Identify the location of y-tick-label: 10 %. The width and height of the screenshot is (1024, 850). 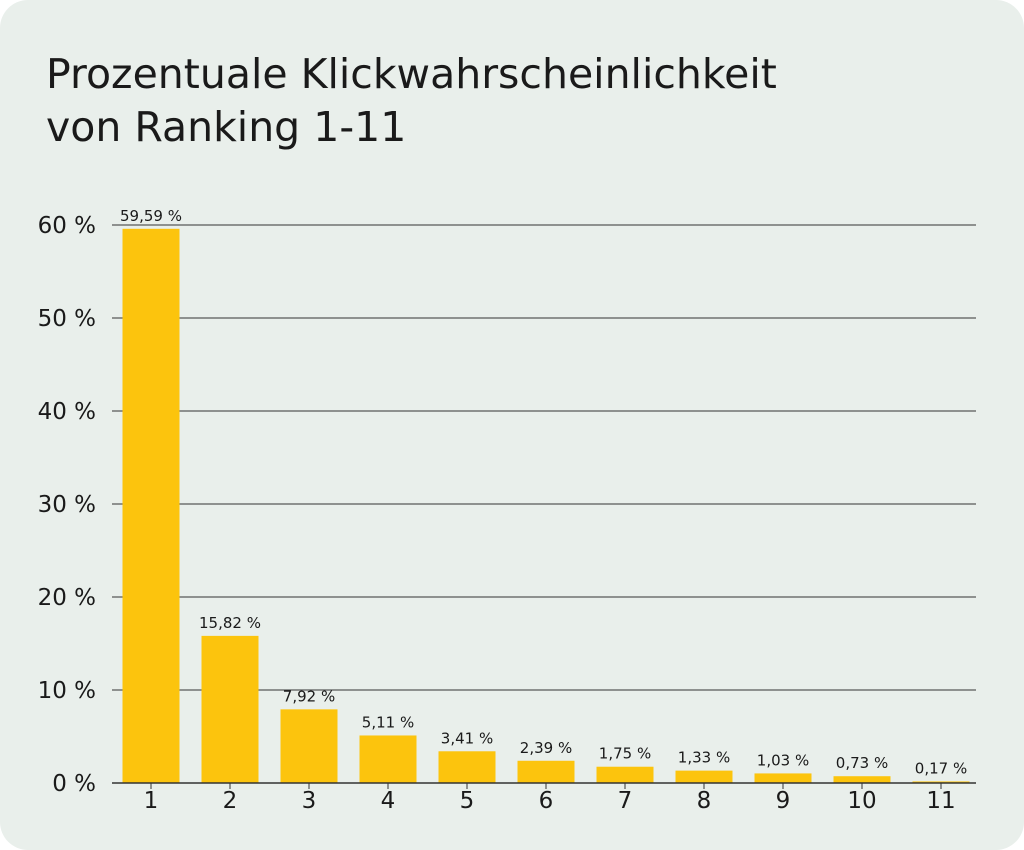
(67, 691).